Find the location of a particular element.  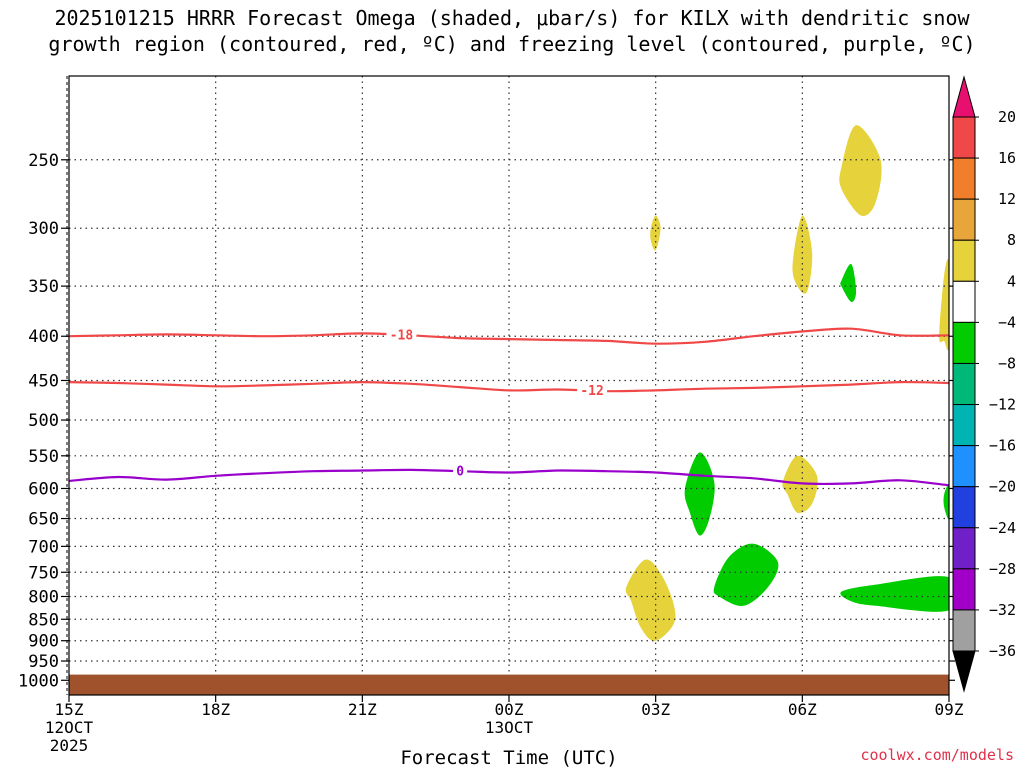

y-tick-label: 250 is located at coordinates (43, 161).